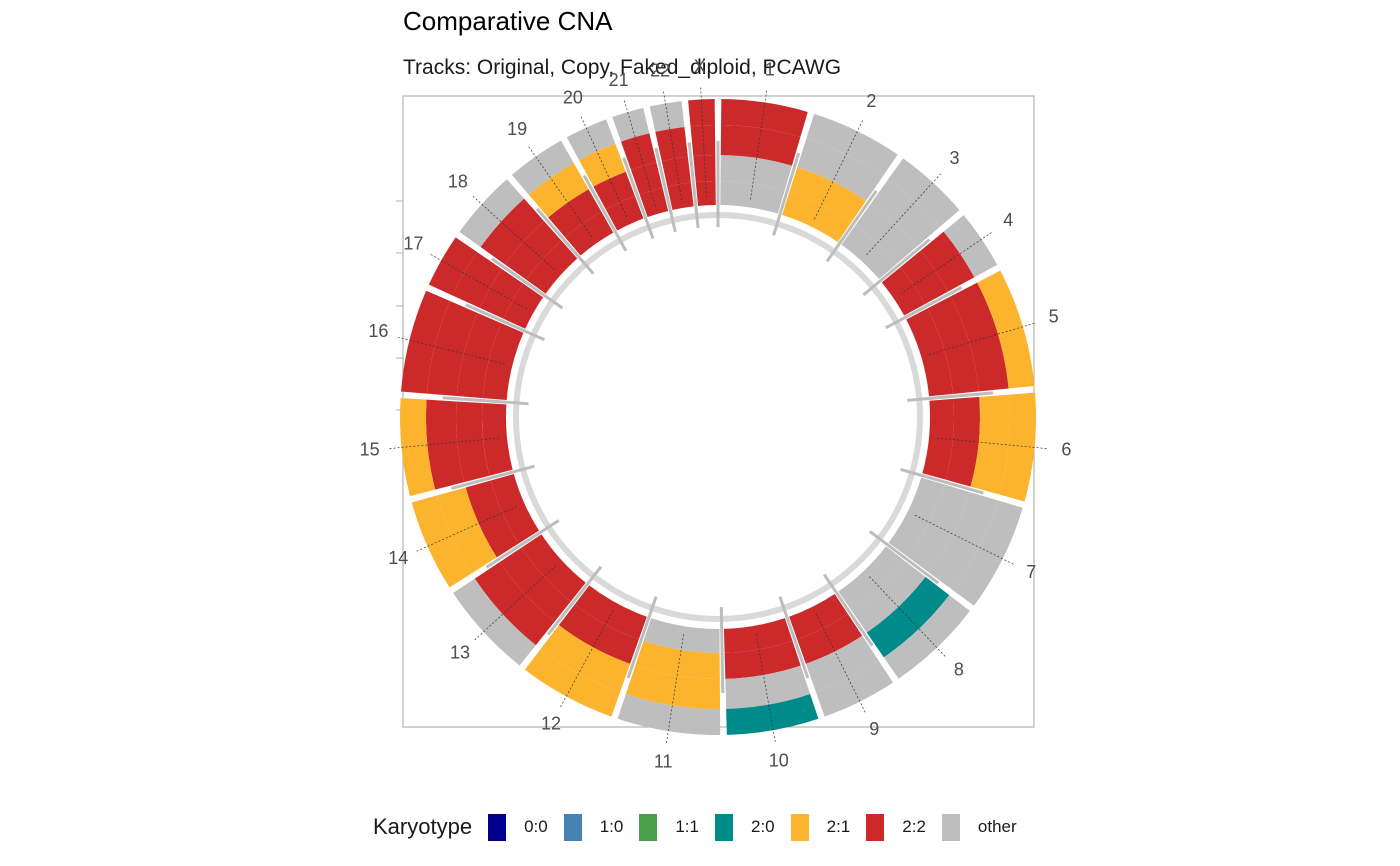 The height and width of the screenshot is (866, 1400). I want to click on chromosome-label: 5, so click(1054, 316).